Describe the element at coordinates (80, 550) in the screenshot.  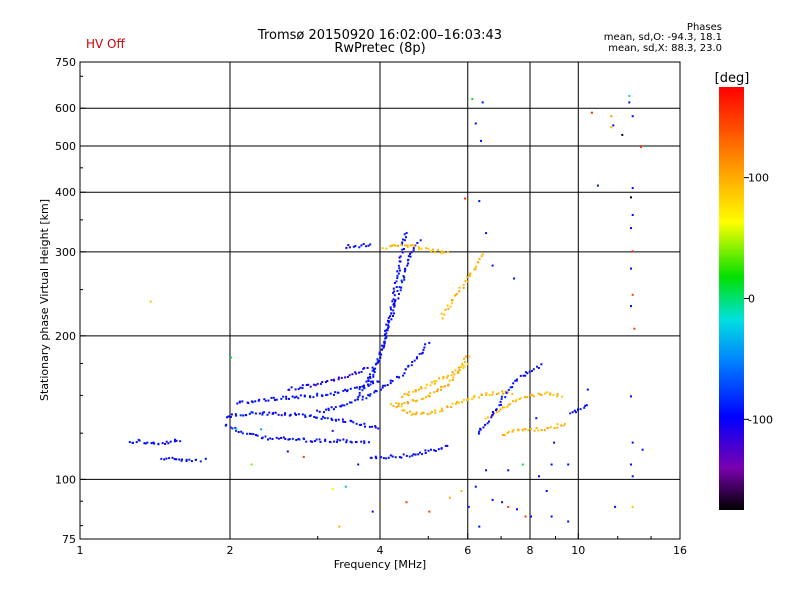
I see `x-tick-label: 1` at that location.